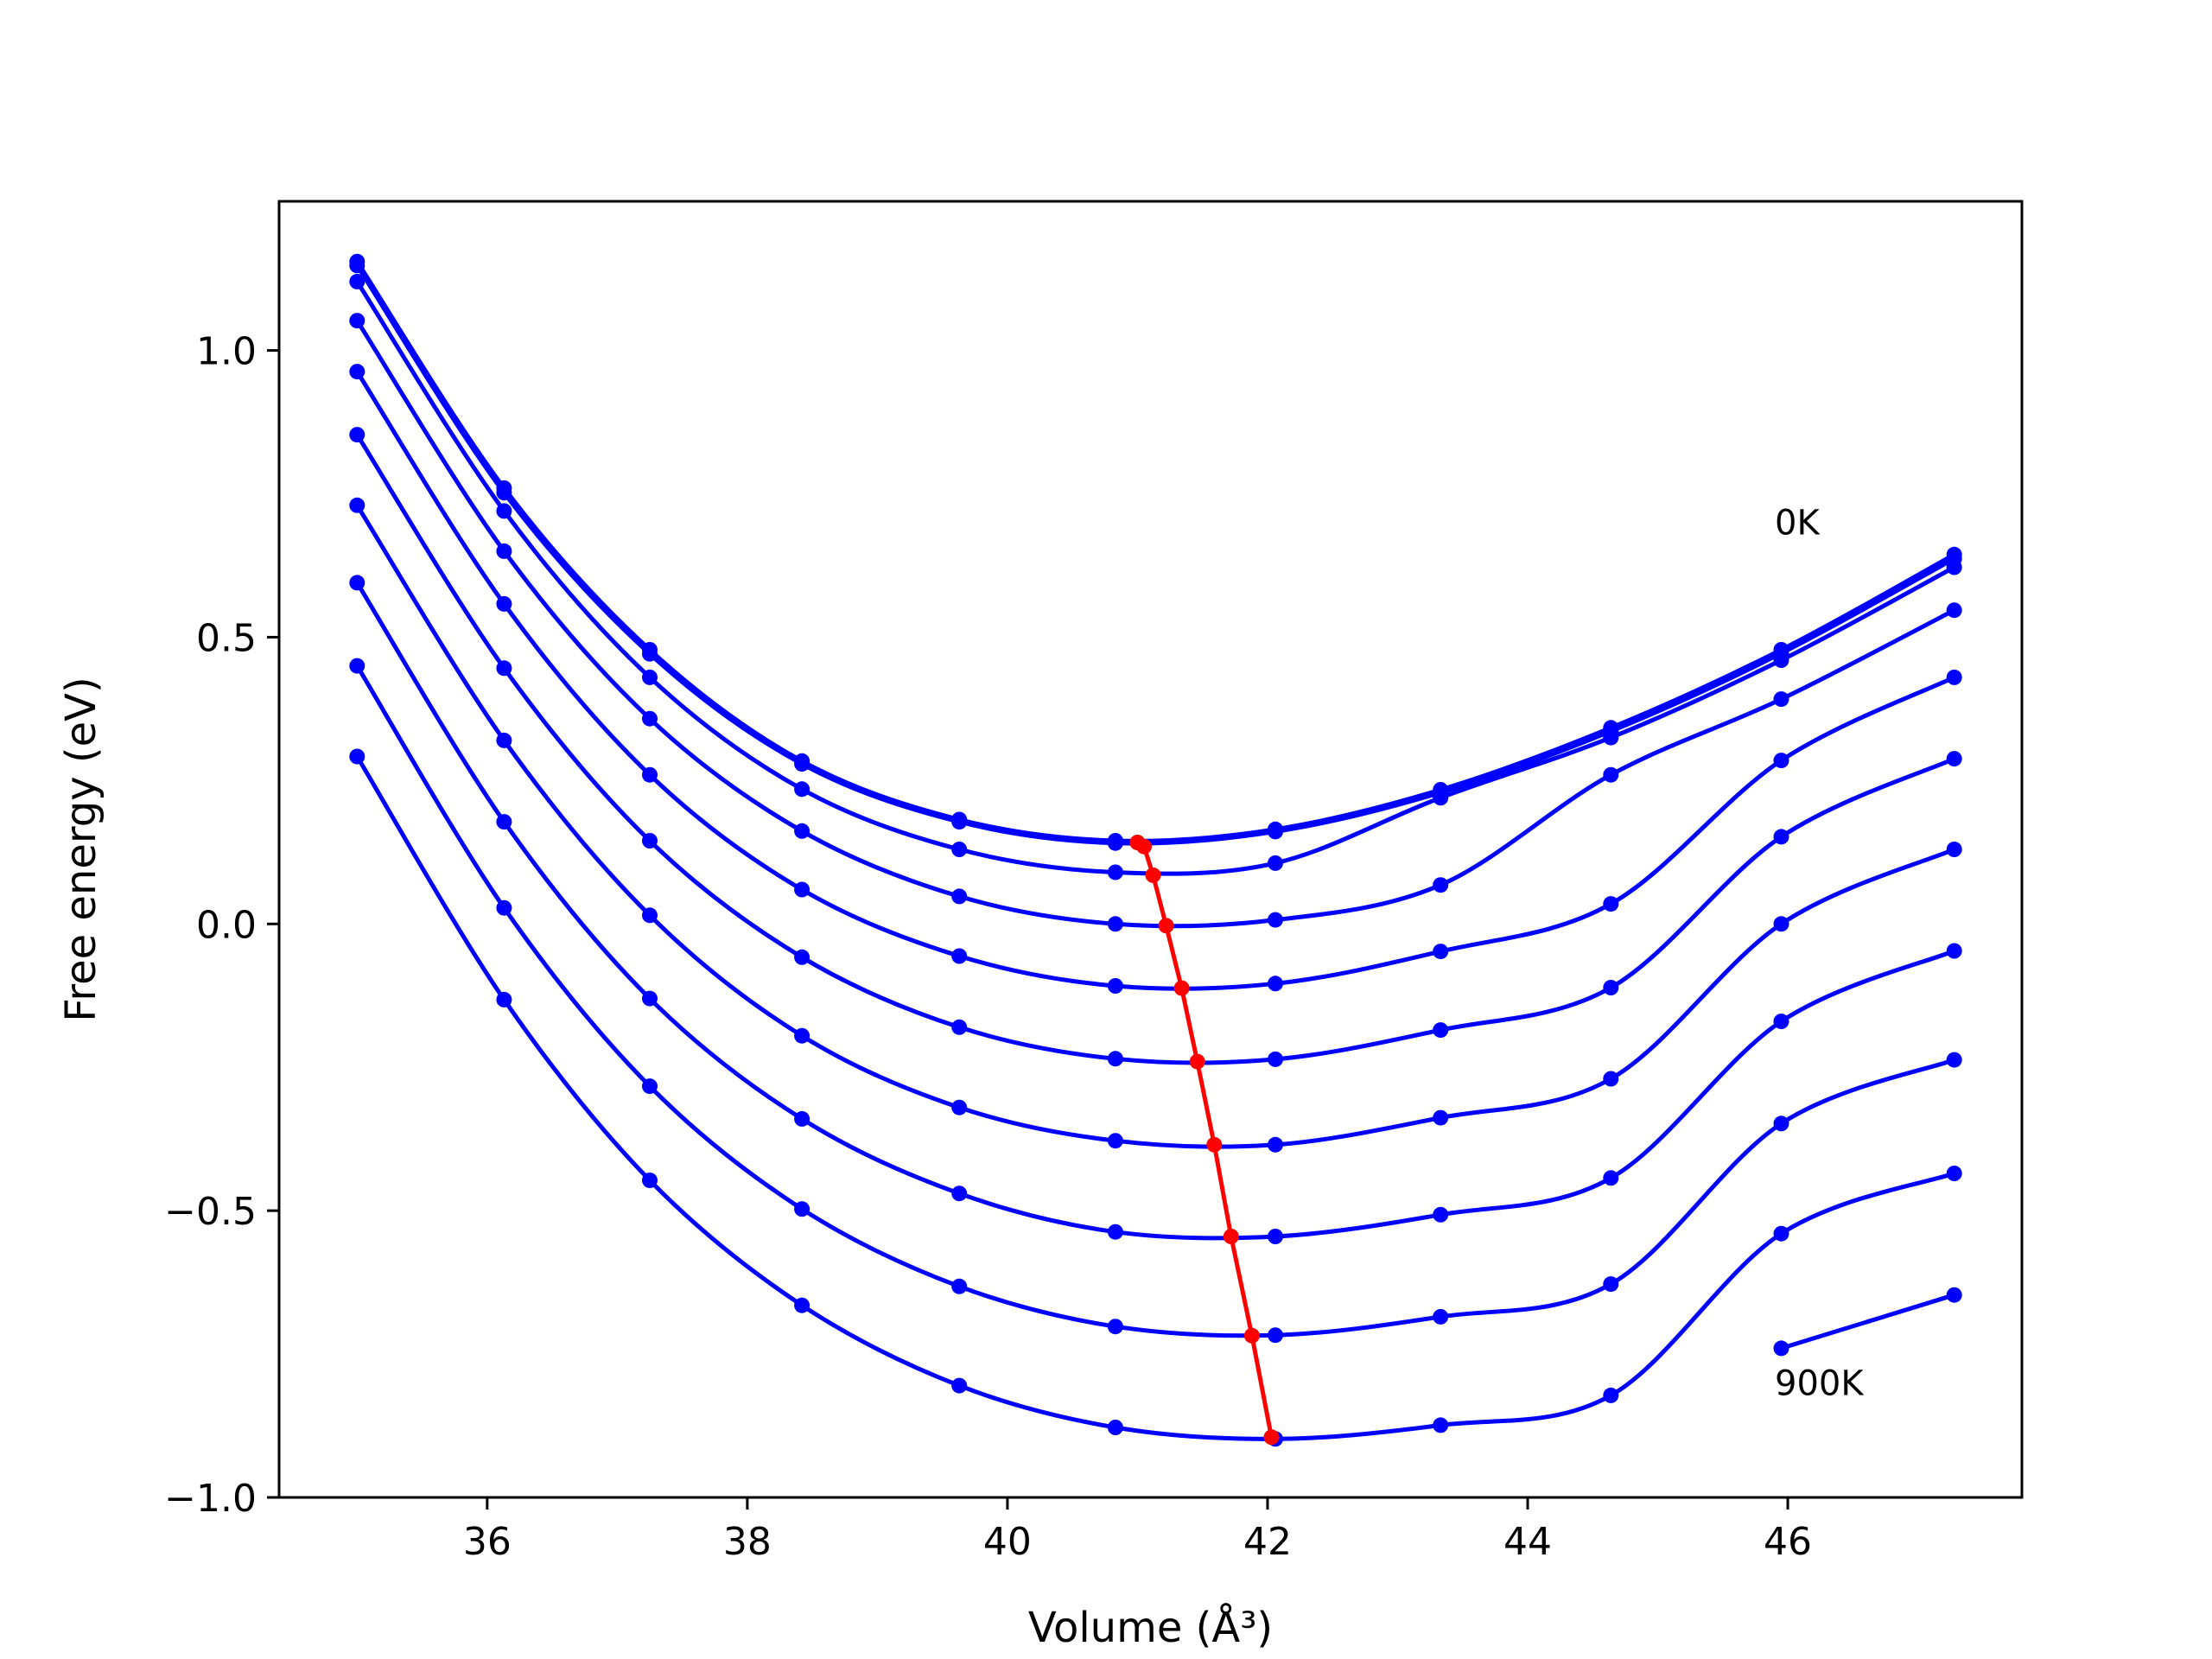 The width and height of the screenshot is (2212, 1659). I want to click on x-axis-label: Volume (Å³), so click(1150, 1627).